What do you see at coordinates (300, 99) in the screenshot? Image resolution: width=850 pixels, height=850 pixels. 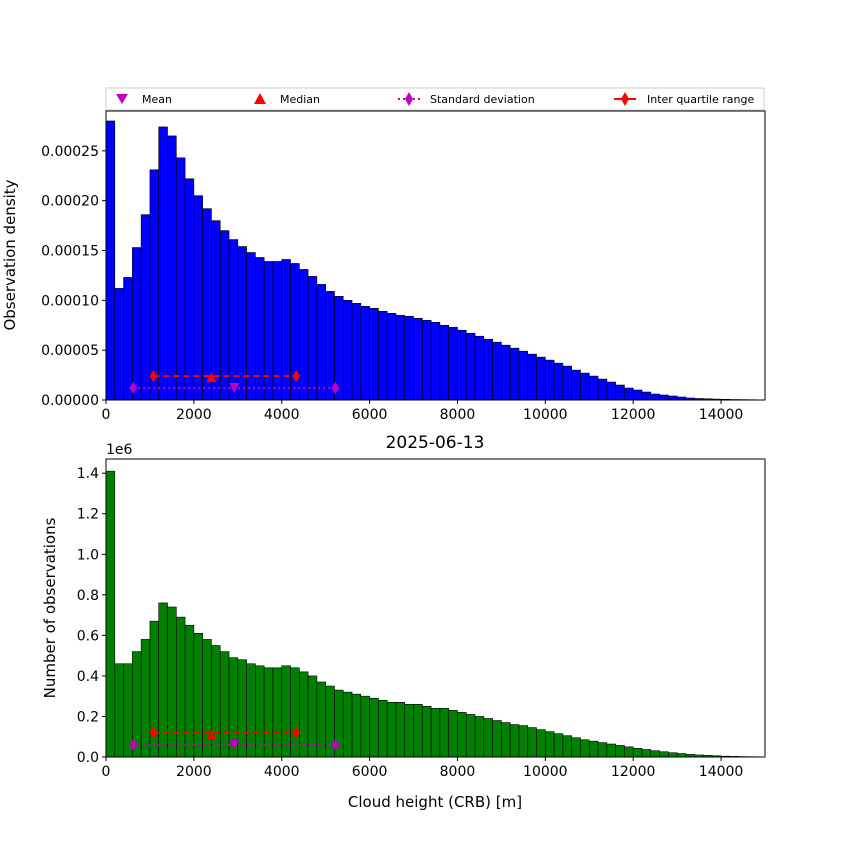 I see `legend-label-median: Median` at bounding box center [300, 99].